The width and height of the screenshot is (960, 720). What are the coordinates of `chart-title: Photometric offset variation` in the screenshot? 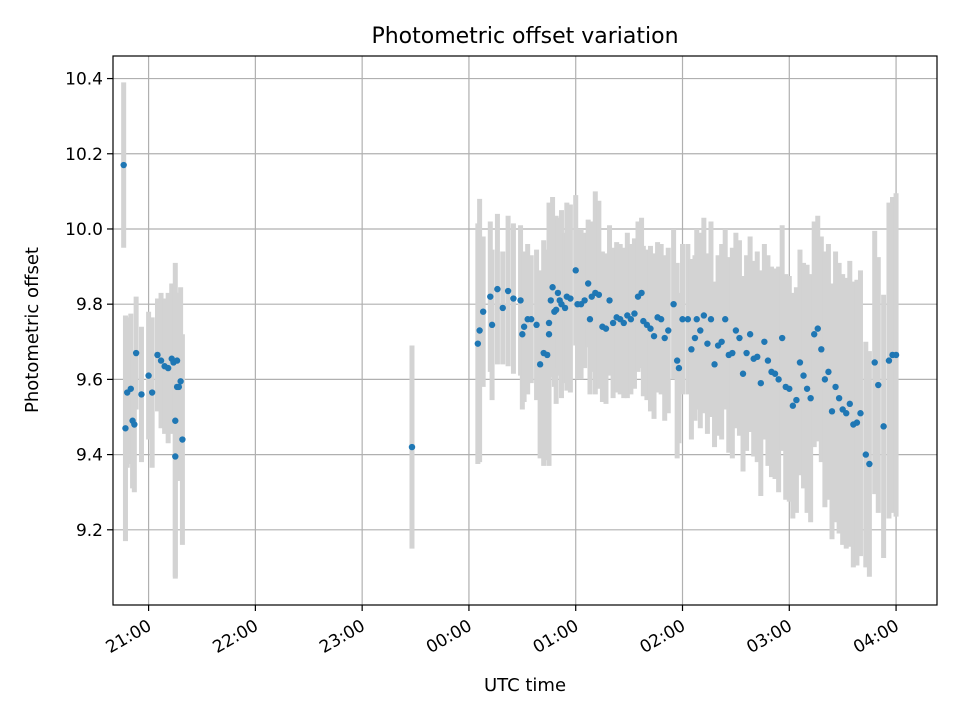 It's located at (524, 36).